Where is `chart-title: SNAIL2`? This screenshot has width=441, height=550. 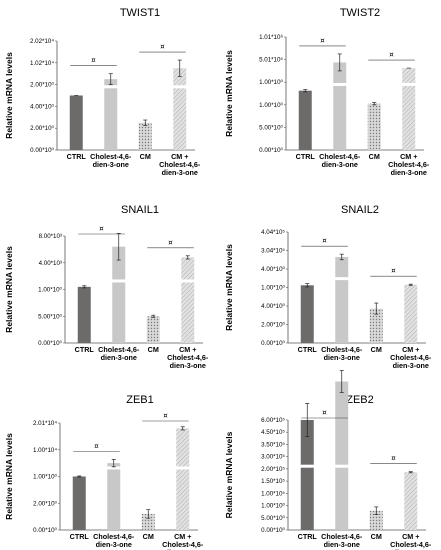
chart-title: SNAIL2 is located at coordinates (360, 210).